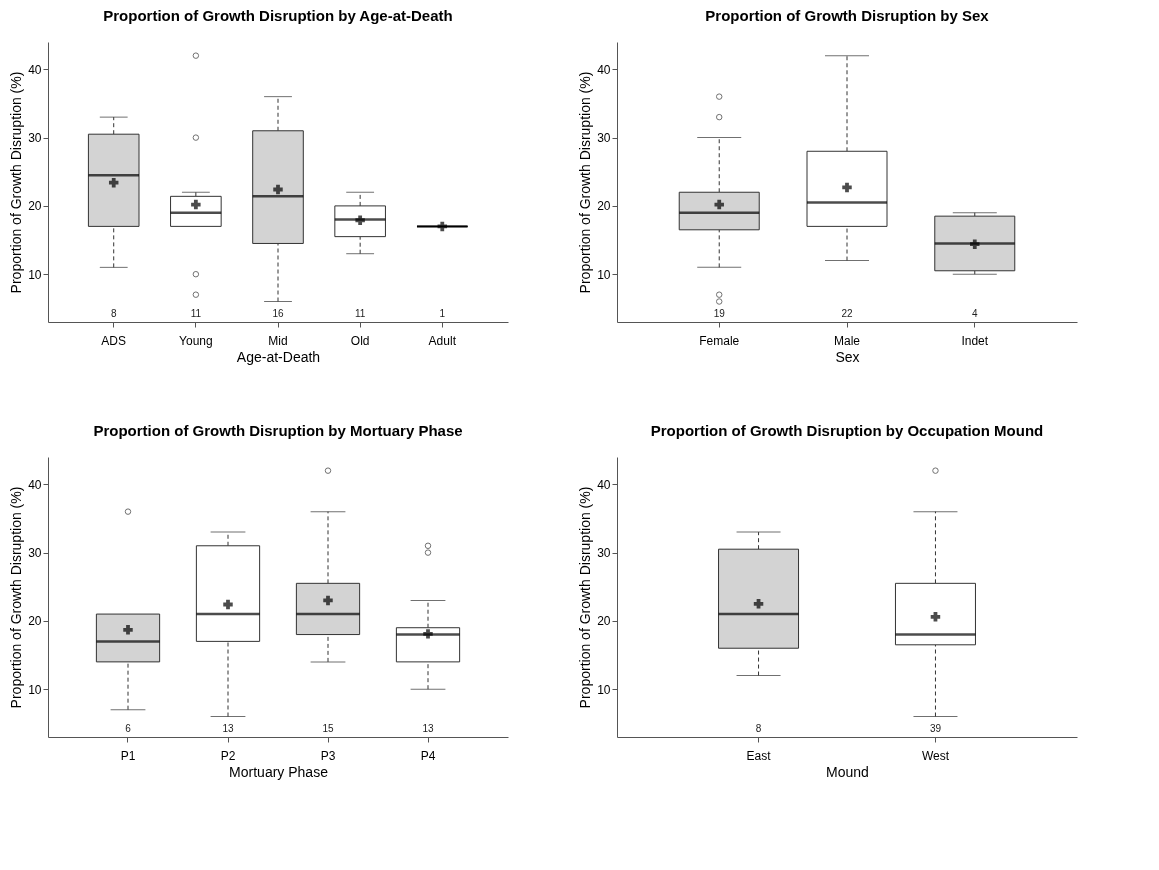  What do you see at coordinates (278, 430) in the screenshot?
I see `chart-title: Proportion of Growth Disruption by Mortuary Phase` at bounding box center [278, 430].